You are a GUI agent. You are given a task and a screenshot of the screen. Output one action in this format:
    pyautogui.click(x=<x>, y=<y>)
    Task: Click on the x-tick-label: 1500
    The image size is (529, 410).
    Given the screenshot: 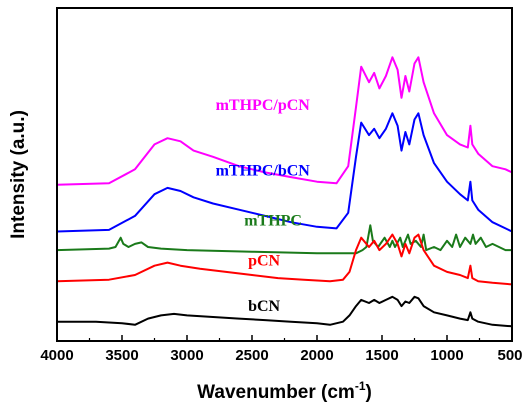 What is the action you would take?
    pyautogui.click(x=381, y=355)
    